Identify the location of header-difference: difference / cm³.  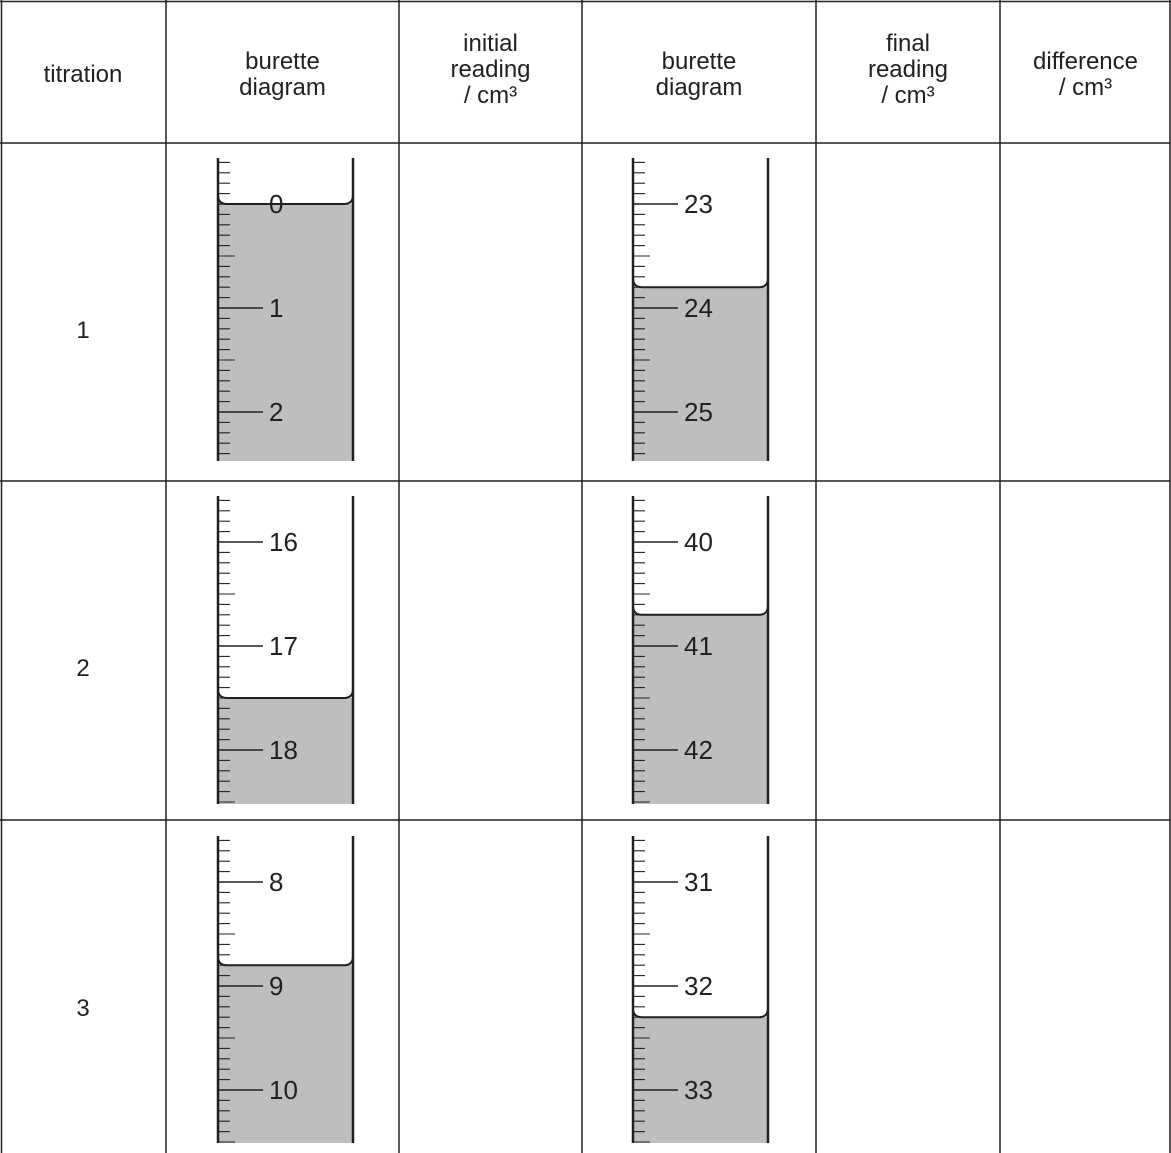
(1085, 74).